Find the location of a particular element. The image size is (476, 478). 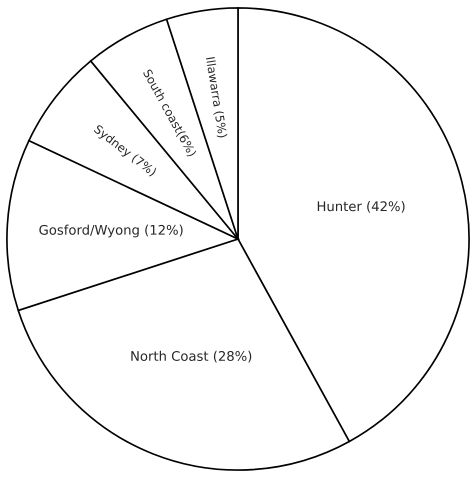

slice-label: Illawarra (5%) is located at coordinates (216, 97).